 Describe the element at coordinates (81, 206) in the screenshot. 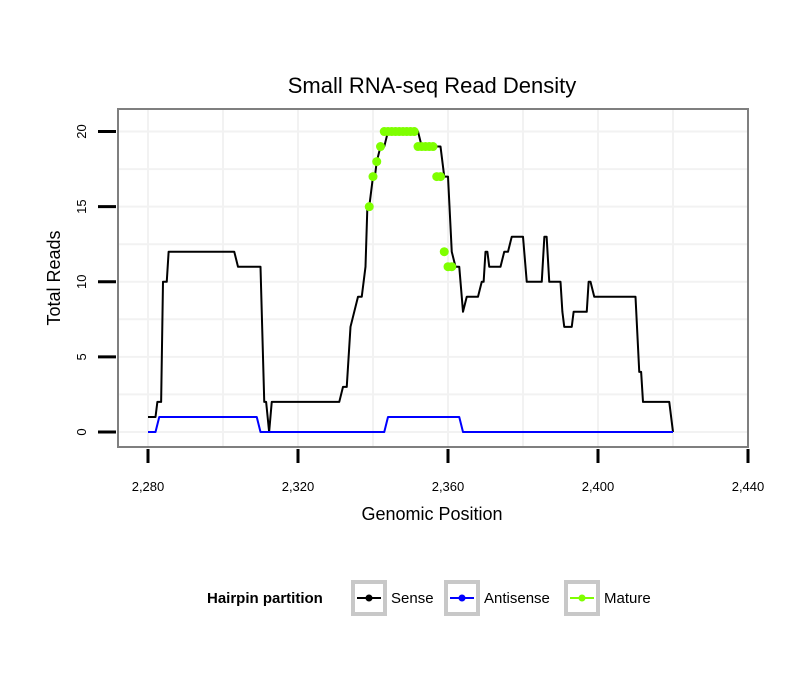

I see `y-tick-label: 15` at that location.